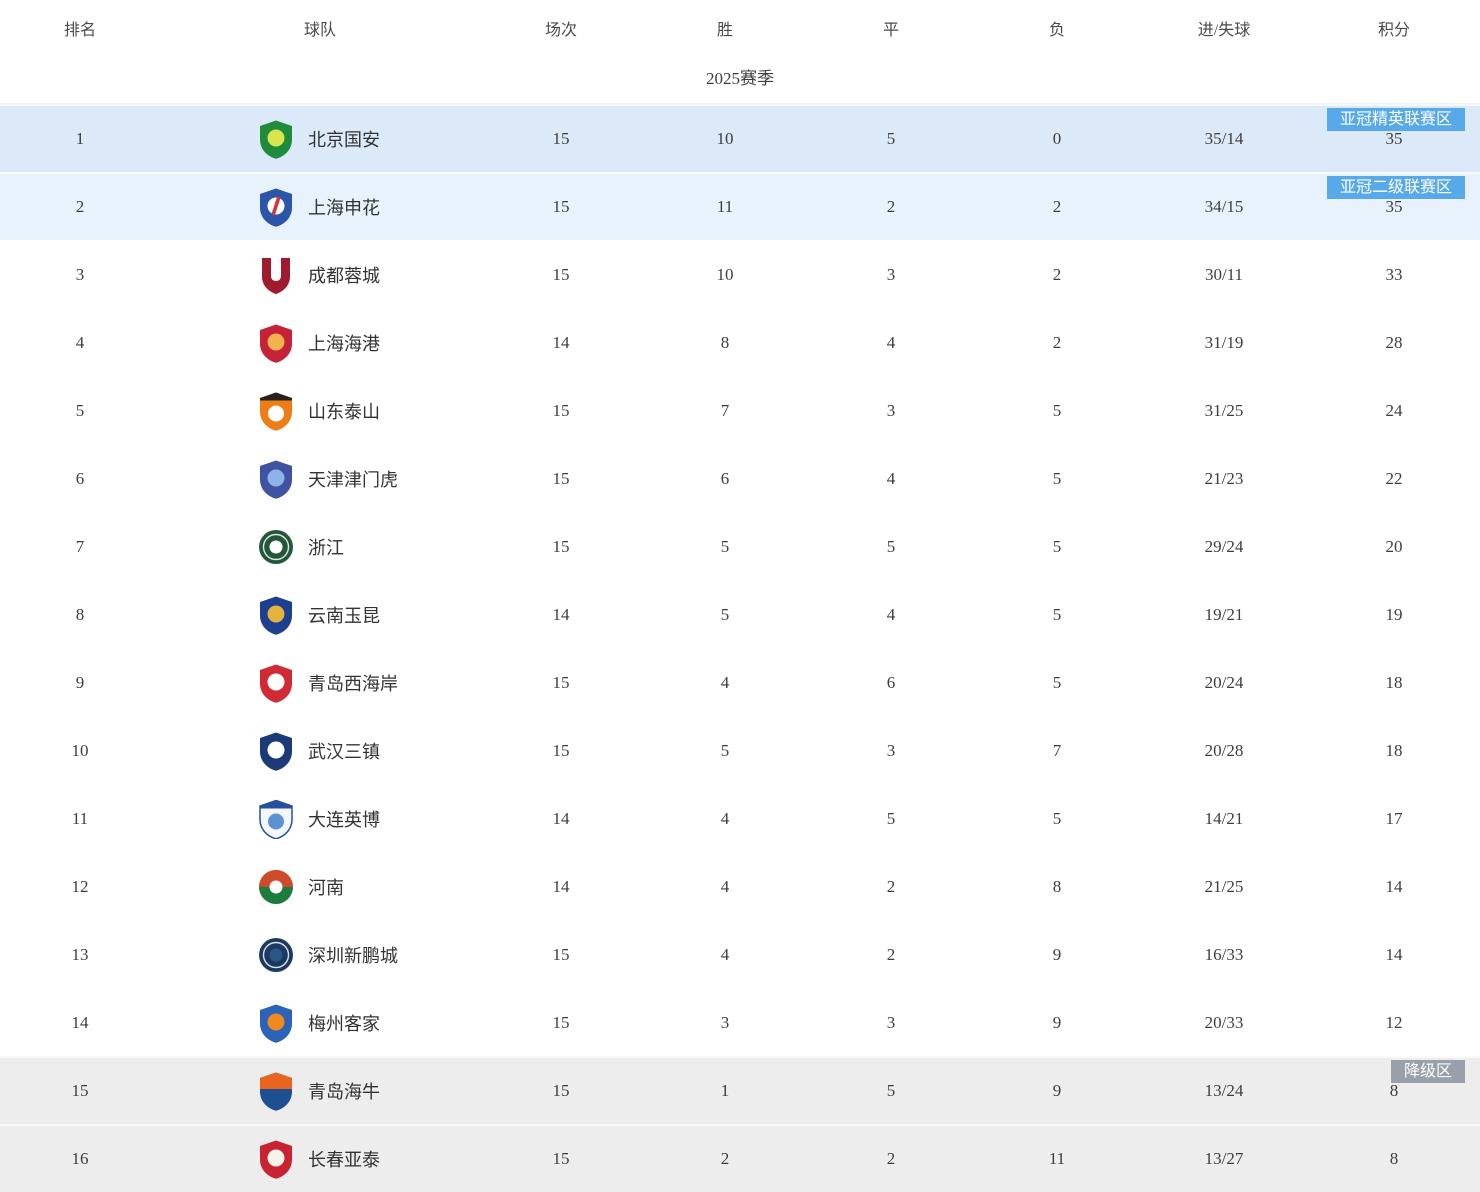 The height and width of the screenshot is (1192, 1480). I want to click on zone-badge: 亚冠精英联赛区, so click(1395, 119).